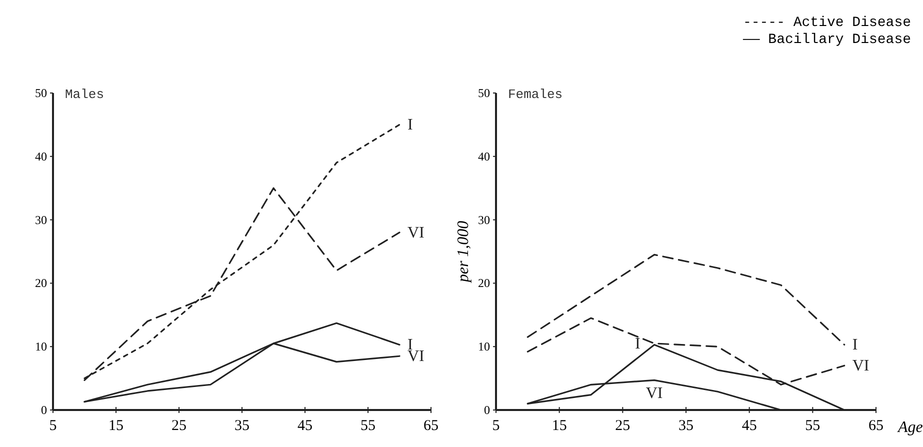  I want to click on y-axis-title: per 1,000, so click(463, 252).